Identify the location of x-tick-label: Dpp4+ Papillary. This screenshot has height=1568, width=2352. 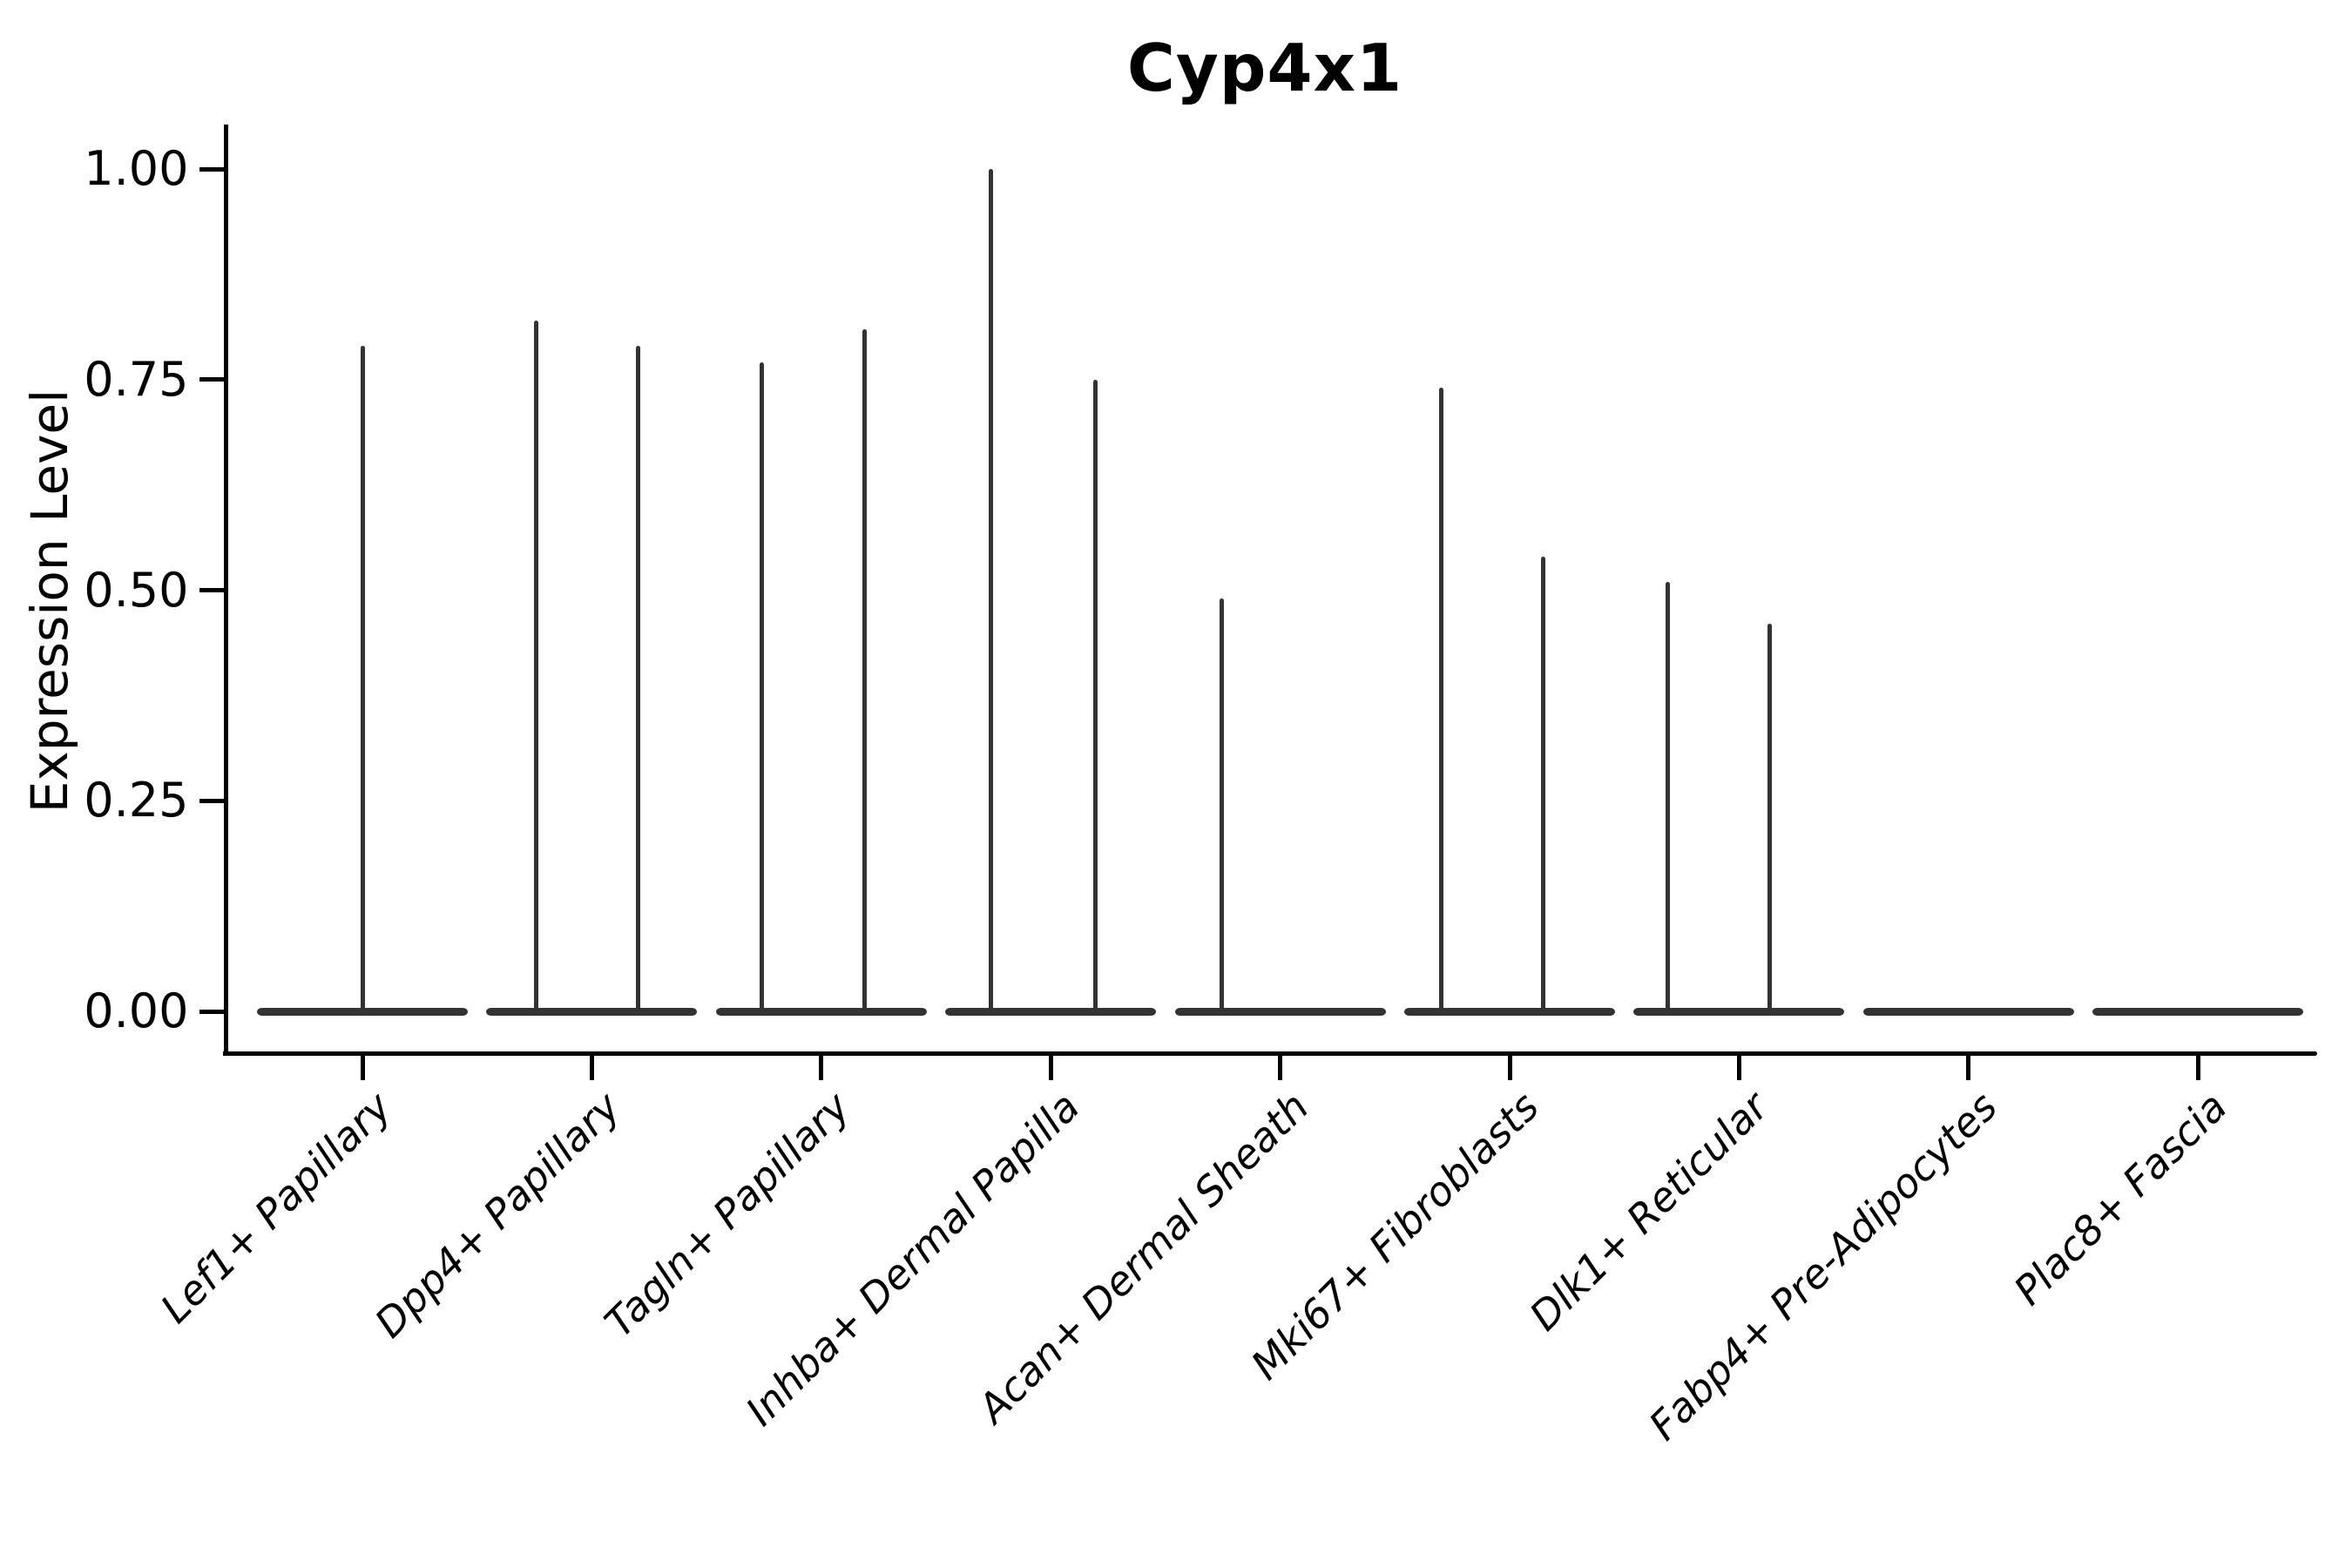
(498, 1215).